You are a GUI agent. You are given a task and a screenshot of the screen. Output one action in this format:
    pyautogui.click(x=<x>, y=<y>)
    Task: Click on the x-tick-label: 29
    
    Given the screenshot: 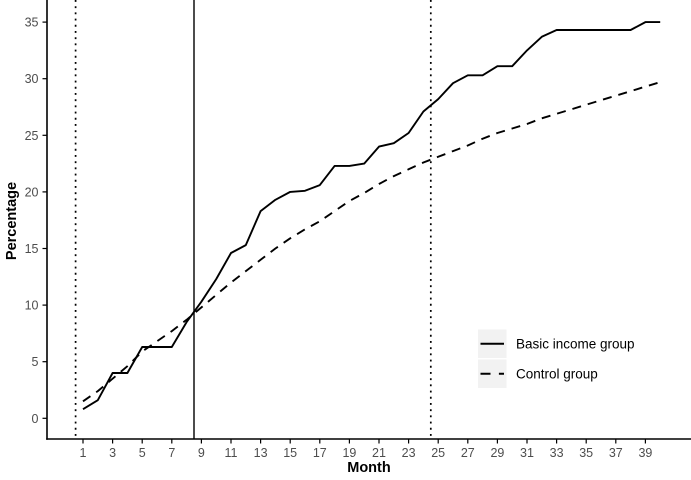 What is the action you would take?
    pyautogui.click(x=497, y=453)
    